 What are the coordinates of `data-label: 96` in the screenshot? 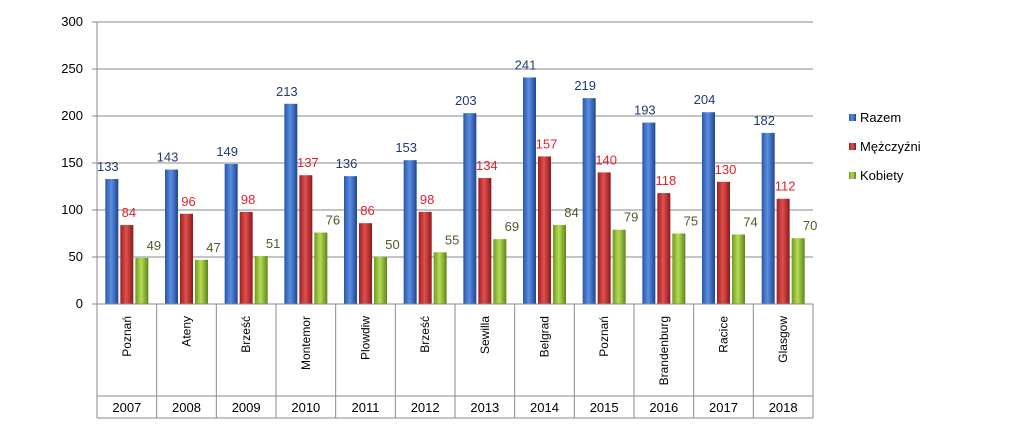 It's located at (188, 201).